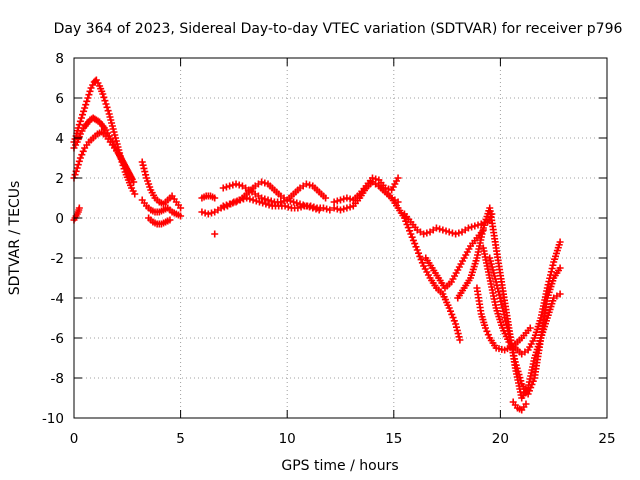  I want to click on y-tick-label: 2, so click(59, 179).